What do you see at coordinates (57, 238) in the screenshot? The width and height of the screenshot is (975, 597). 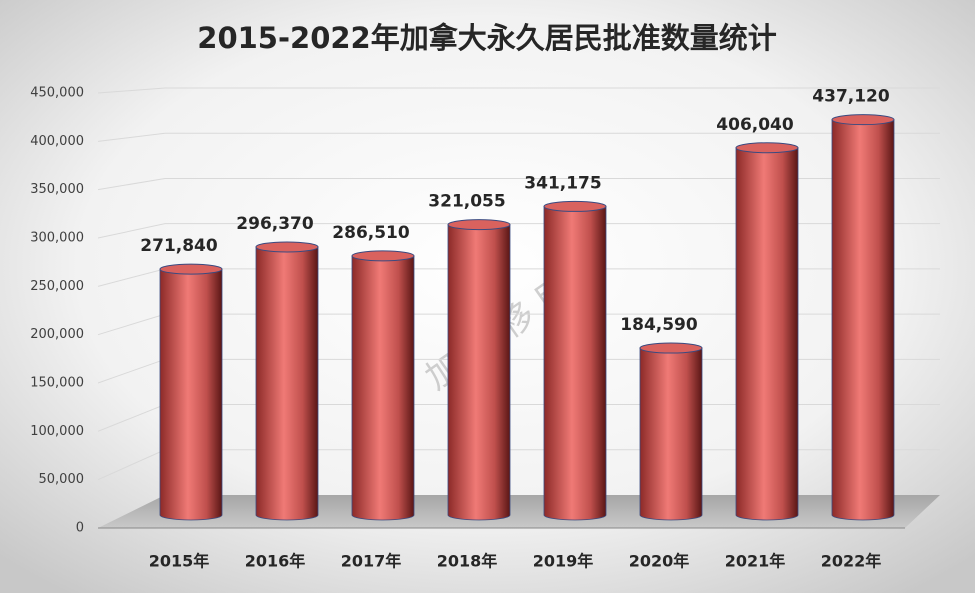 I see `y-tick-label: 300,000` at bounding box center [57, 238].